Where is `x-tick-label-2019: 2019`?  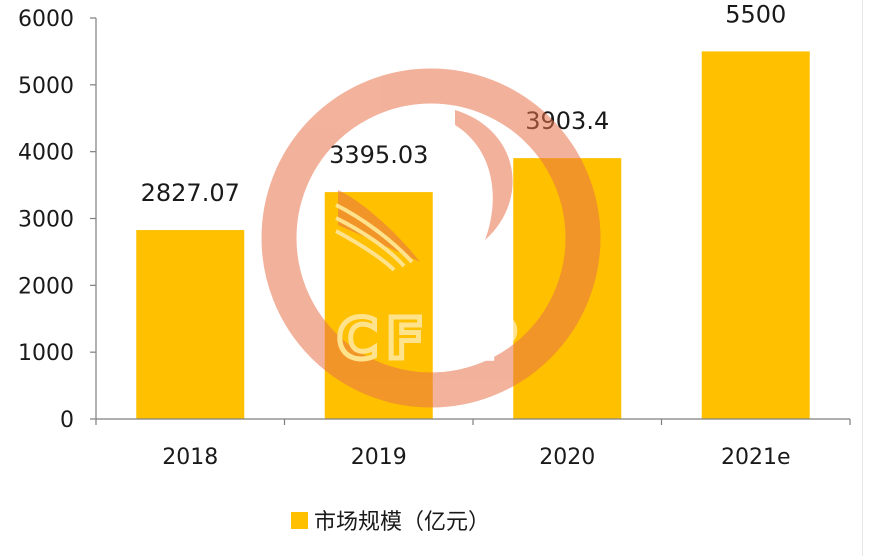 x-tick-label-2019: 2019 is located at coordinates (379, 457).